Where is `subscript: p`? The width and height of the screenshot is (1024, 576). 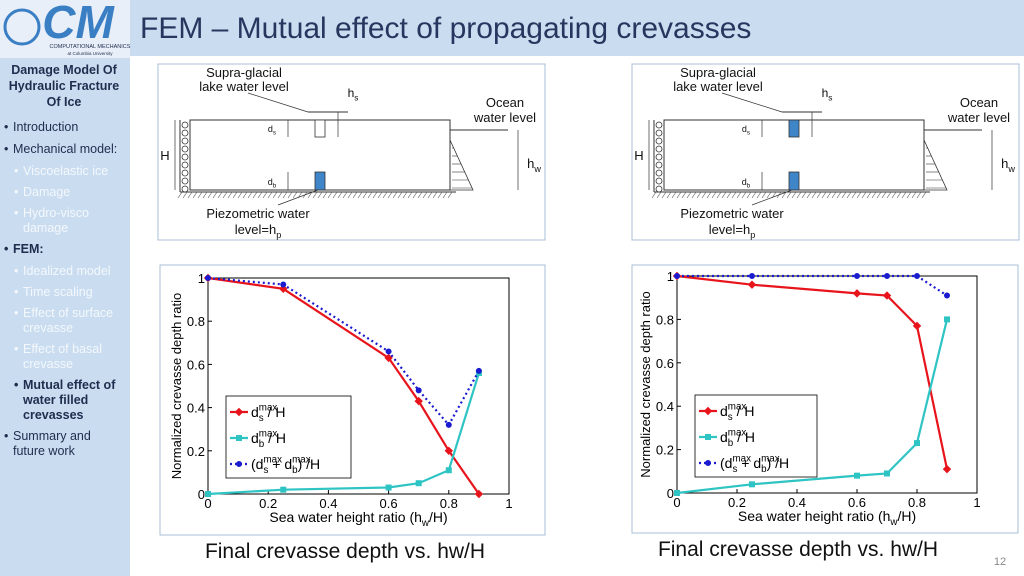
subscript: p is located at coordinates (278, 235).